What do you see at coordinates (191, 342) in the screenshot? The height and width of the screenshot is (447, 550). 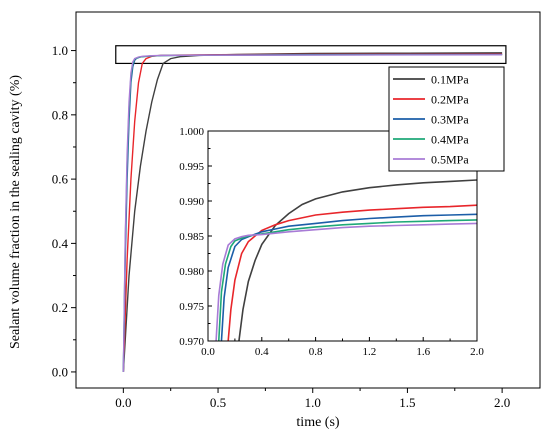 I see `inset-y-tick-label: 0.970` at bounding box center [191, 342].